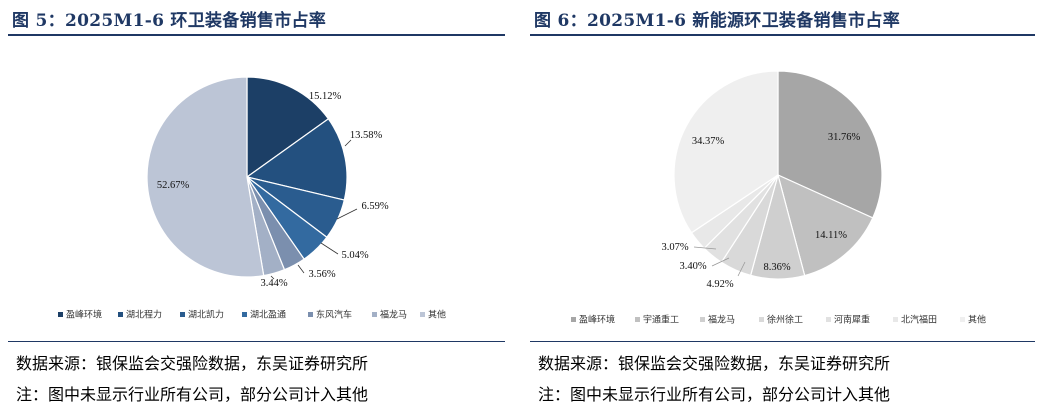  I want to click on slice-data-label: 14.11%, so click(831, 235).